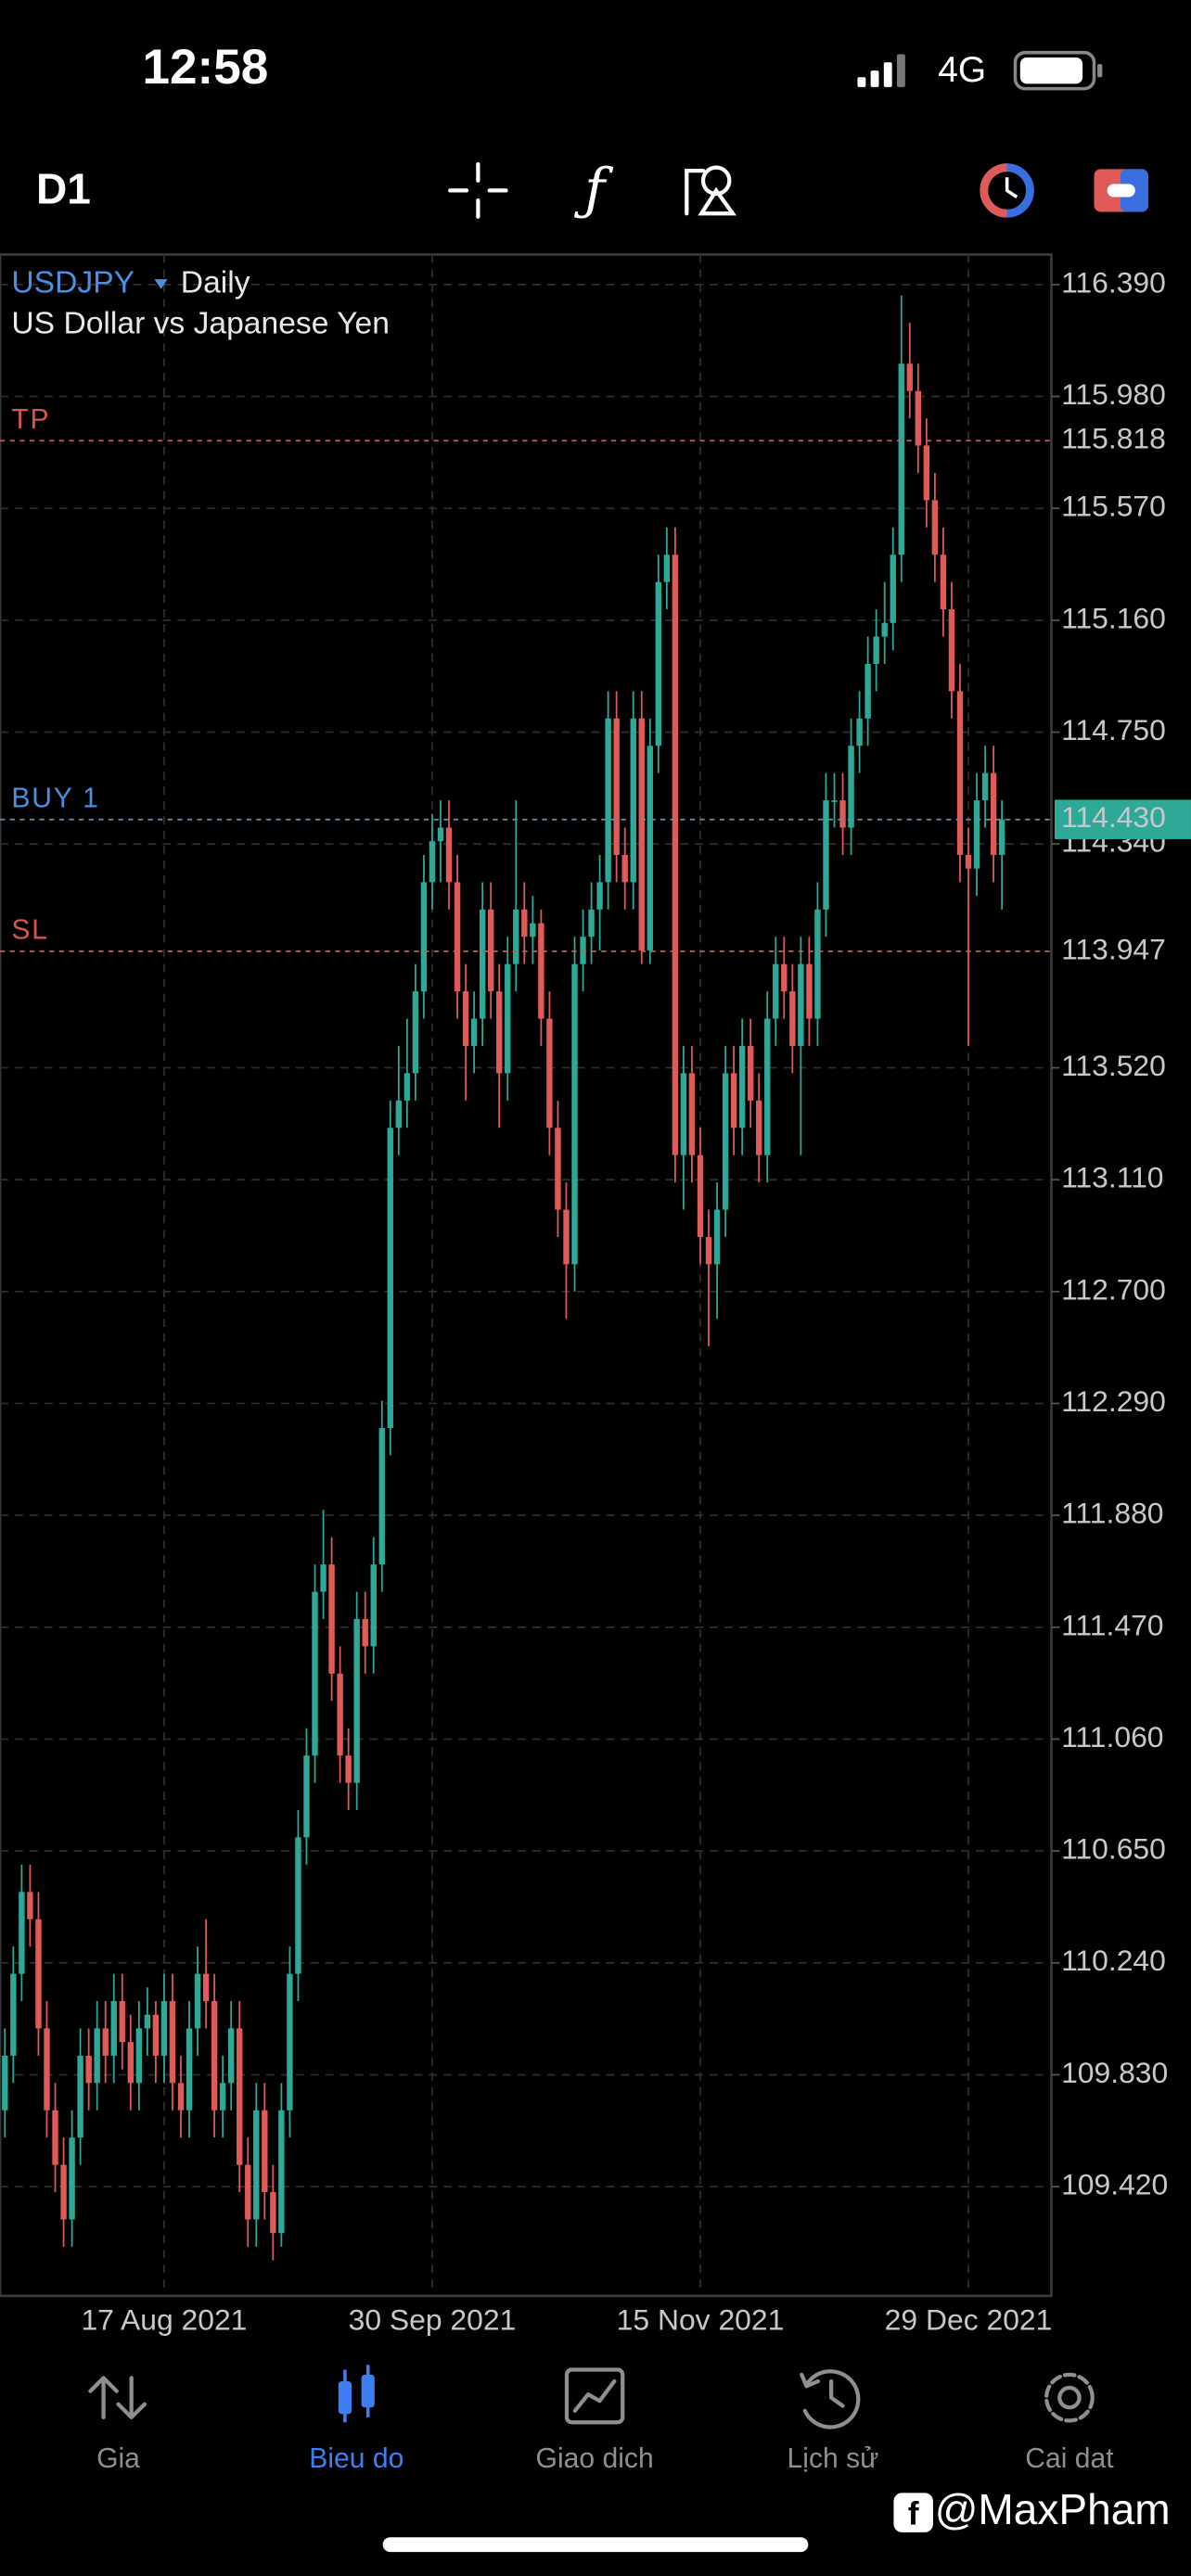 Image resolution: width=1191 pixels, height=2576 pixels. Describe the element at coordinates (701, 2320) in the screenshot. I see `x-tick-label: 15 Nov 2021` at that location.